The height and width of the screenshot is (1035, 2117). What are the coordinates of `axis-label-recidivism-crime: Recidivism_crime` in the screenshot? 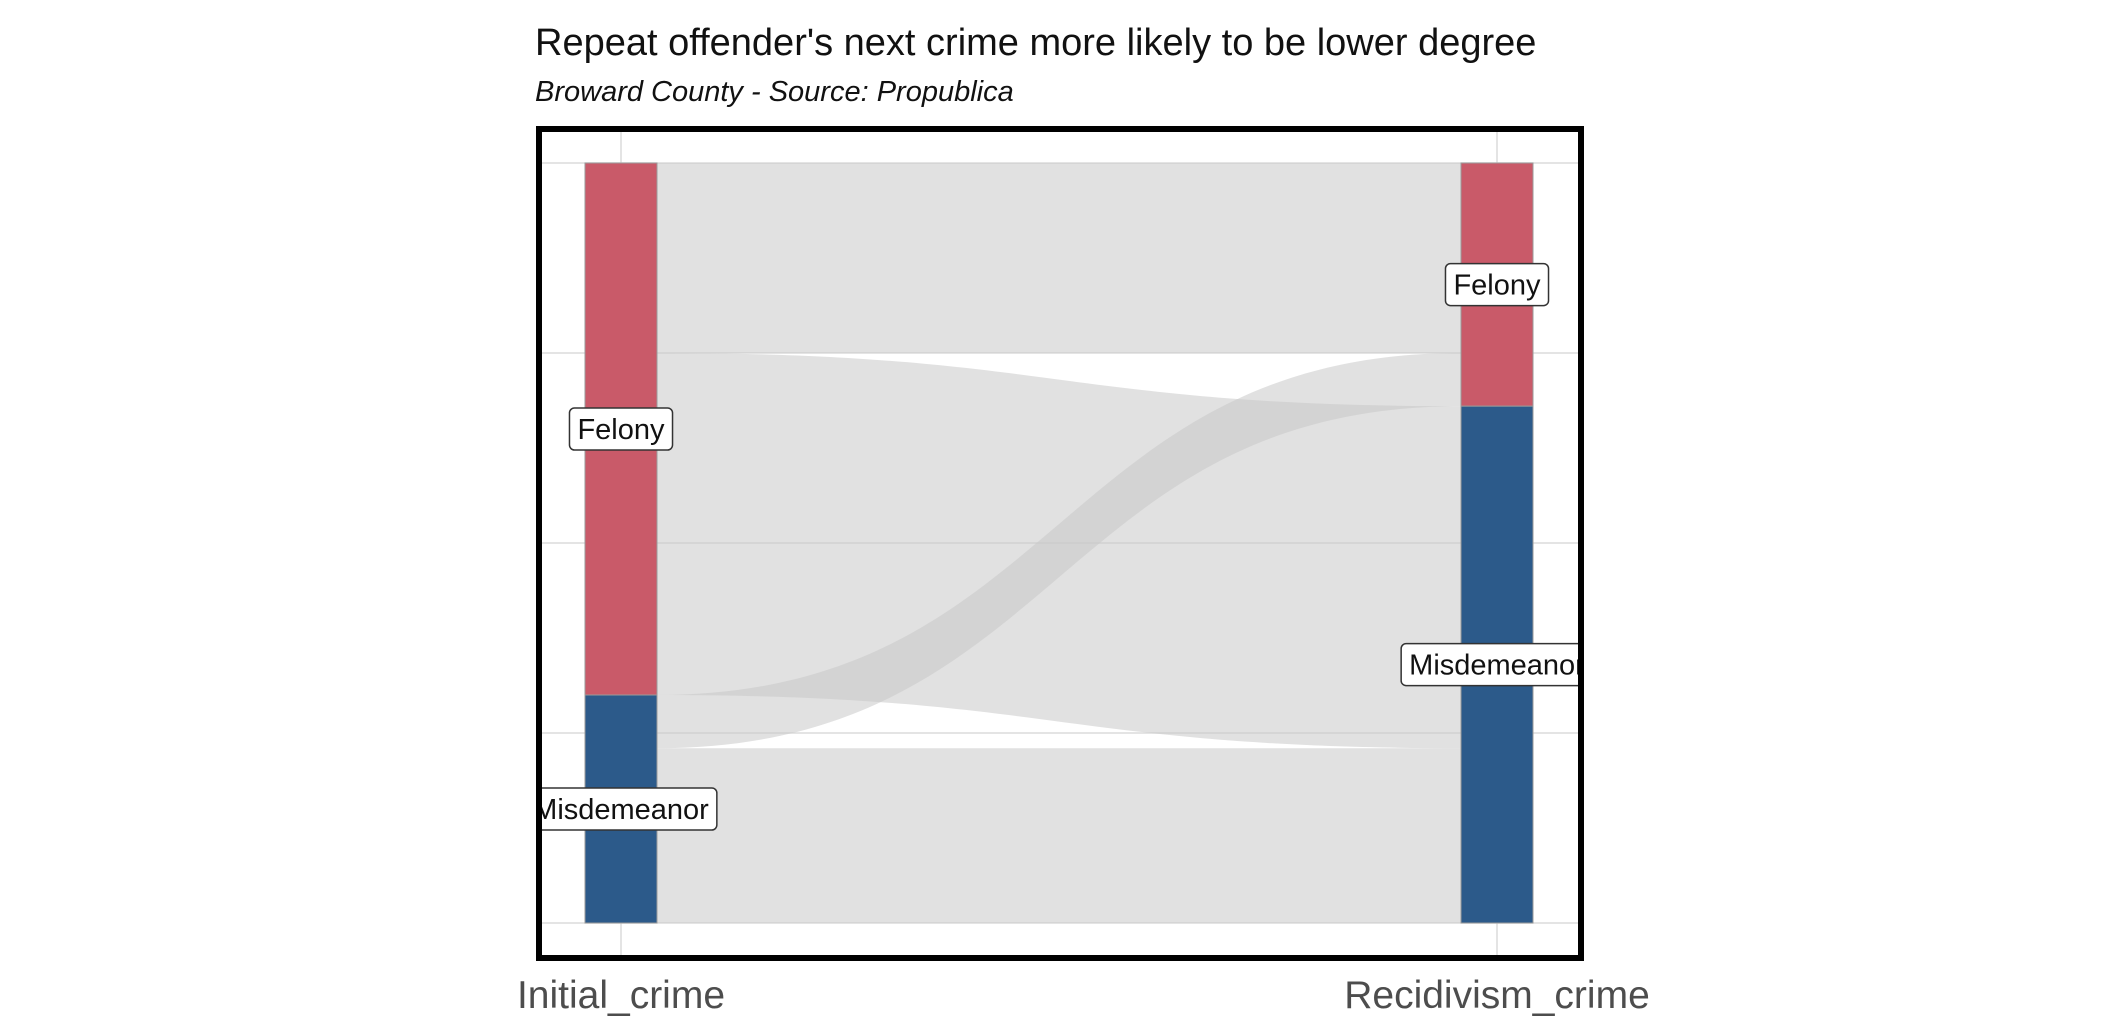 It's located at (1497, 995).